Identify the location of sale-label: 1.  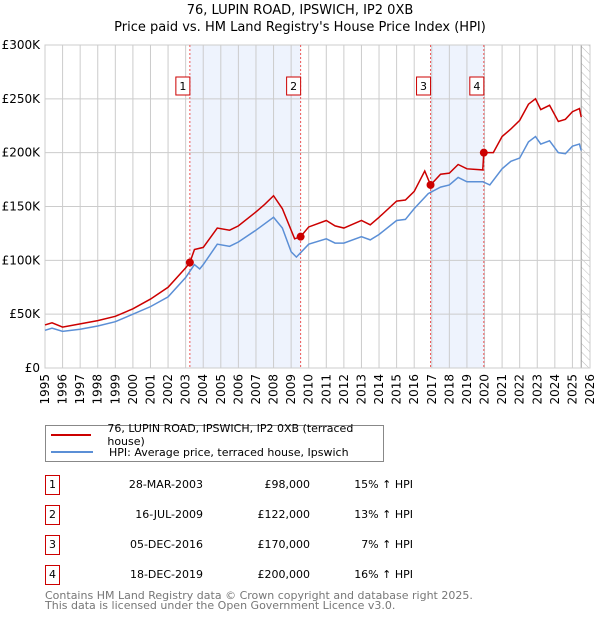
(182, 86).